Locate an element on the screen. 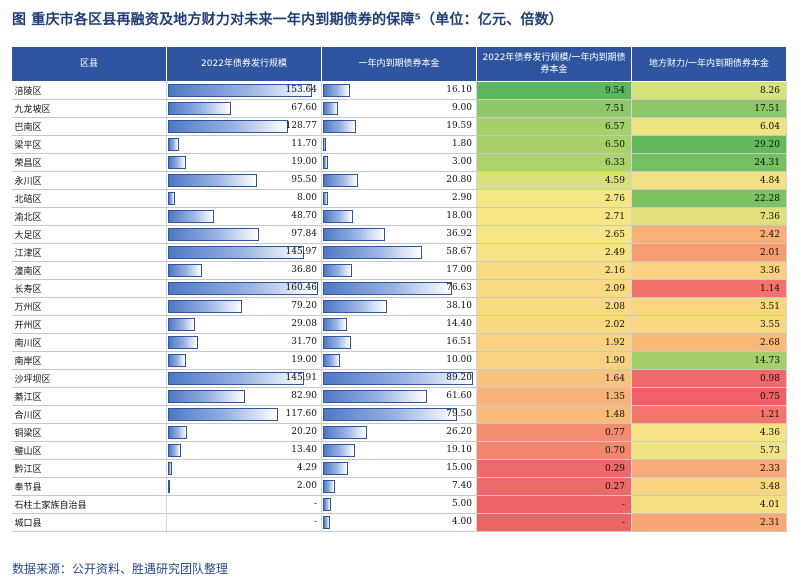  maturity-cell: 19.10 is located at coordinates (399, 450).